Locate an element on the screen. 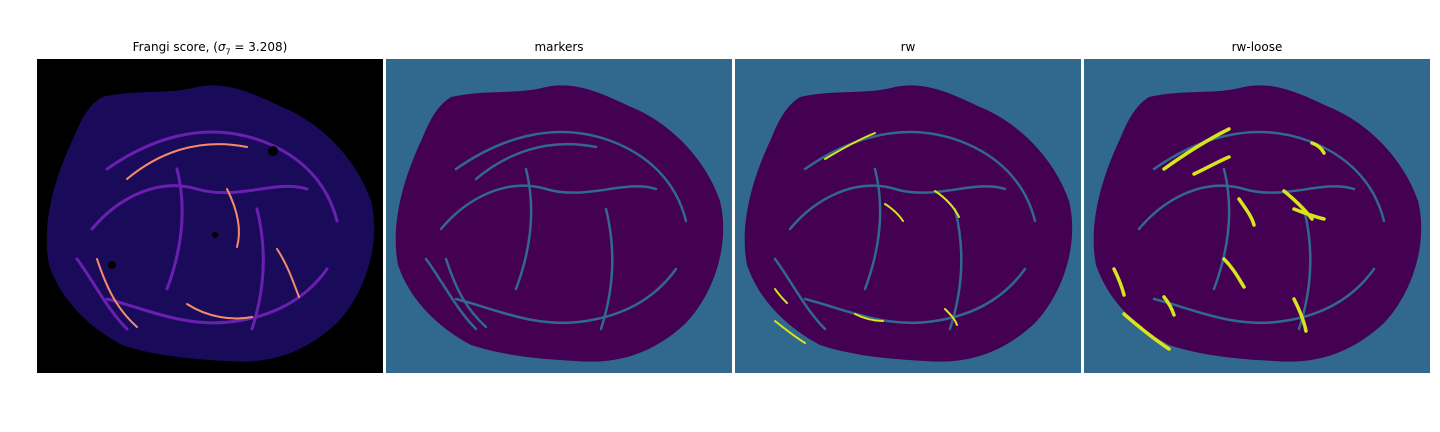 This screenshot has width=1440, height=432. rw-loose-title: rw-loose is located at coordinates (1257, 47).